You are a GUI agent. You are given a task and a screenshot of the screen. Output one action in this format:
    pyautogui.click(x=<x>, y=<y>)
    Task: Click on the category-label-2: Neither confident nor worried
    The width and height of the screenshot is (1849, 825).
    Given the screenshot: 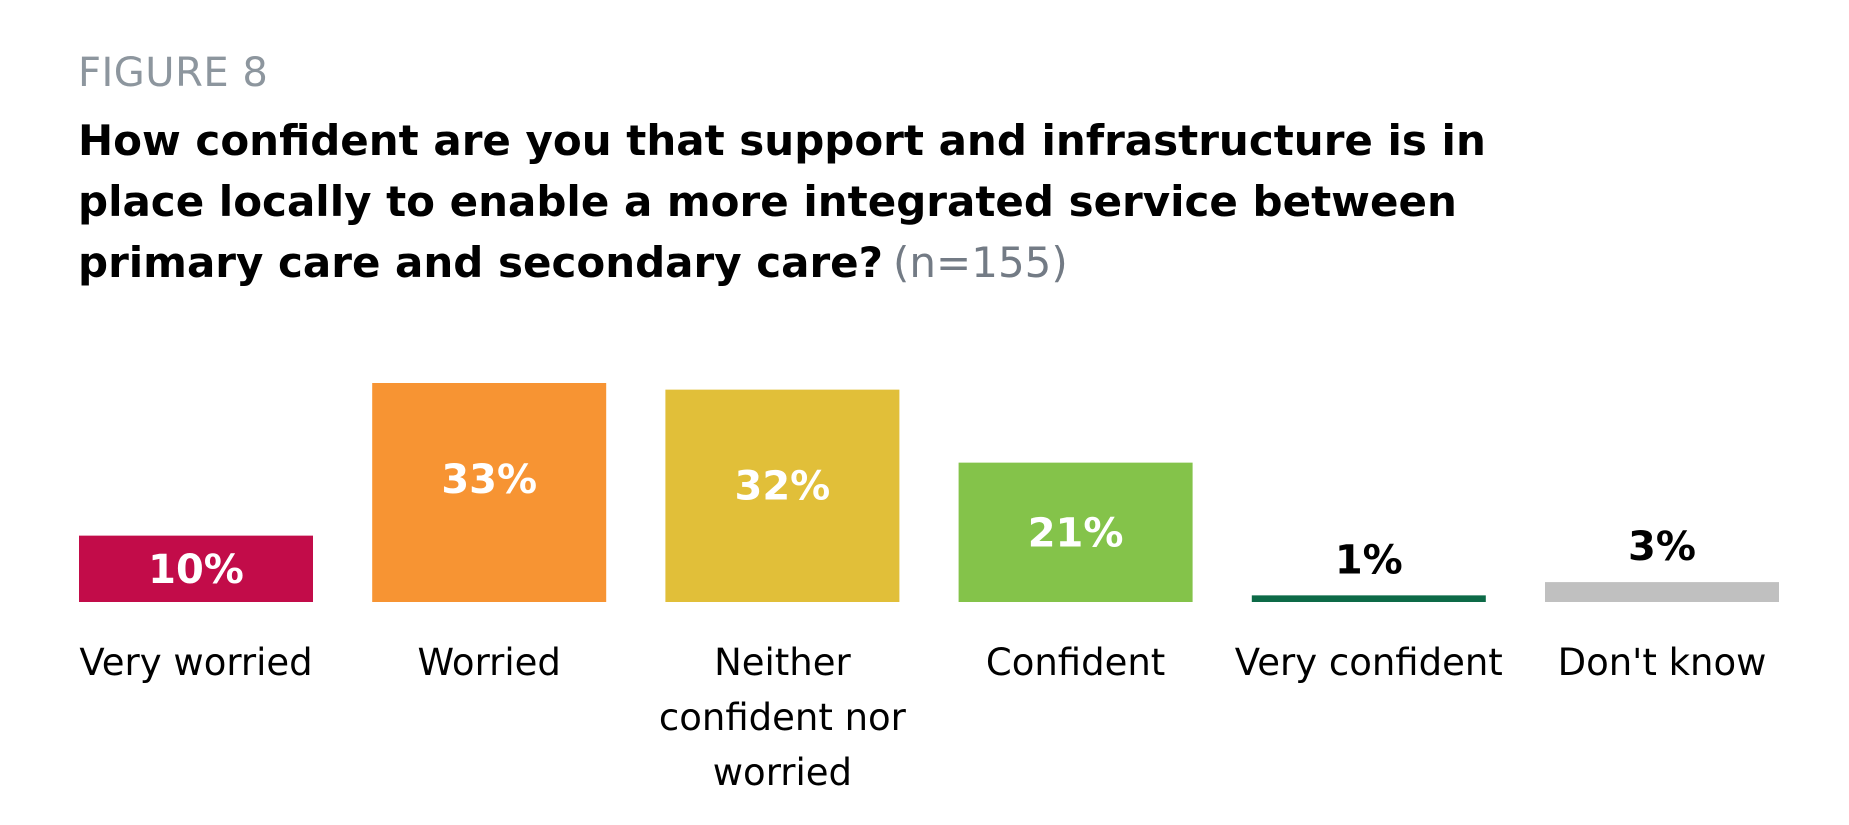 What is the action you would take?
    pyautogui.click(x=783, y=717)
    